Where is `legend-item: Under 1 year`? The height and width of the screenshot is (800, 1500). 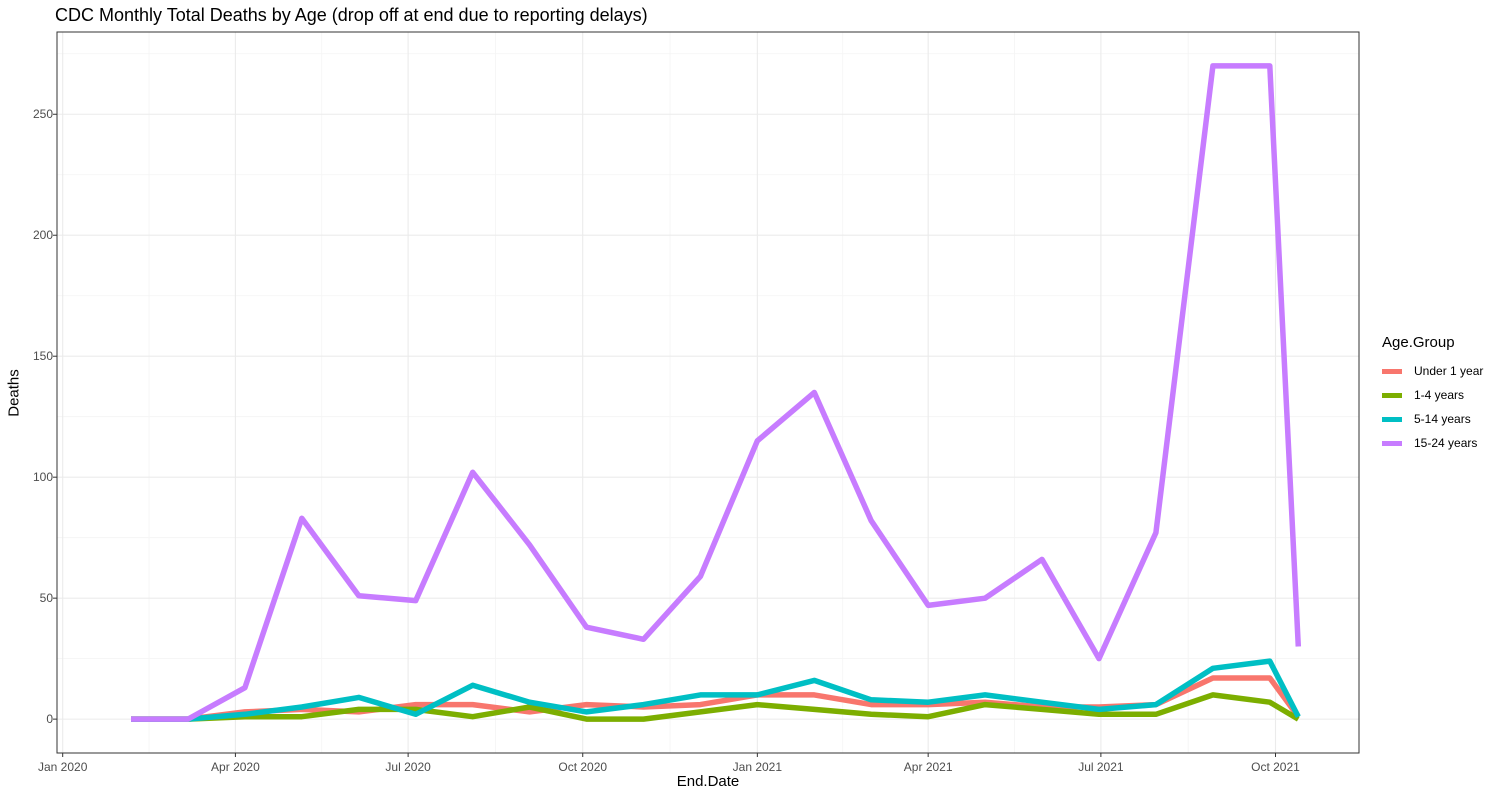 legend-item: Under 1 year is located at coordinates (1432, 371).